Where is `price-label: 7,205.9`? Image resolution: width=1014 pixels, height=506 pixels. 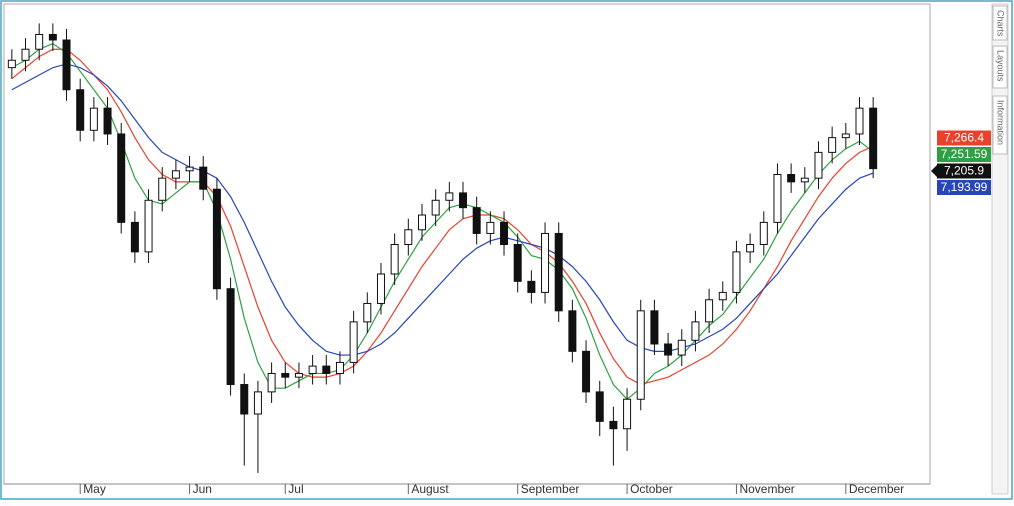
price-label: 7,205.9 is located at coordinates (964, 171).